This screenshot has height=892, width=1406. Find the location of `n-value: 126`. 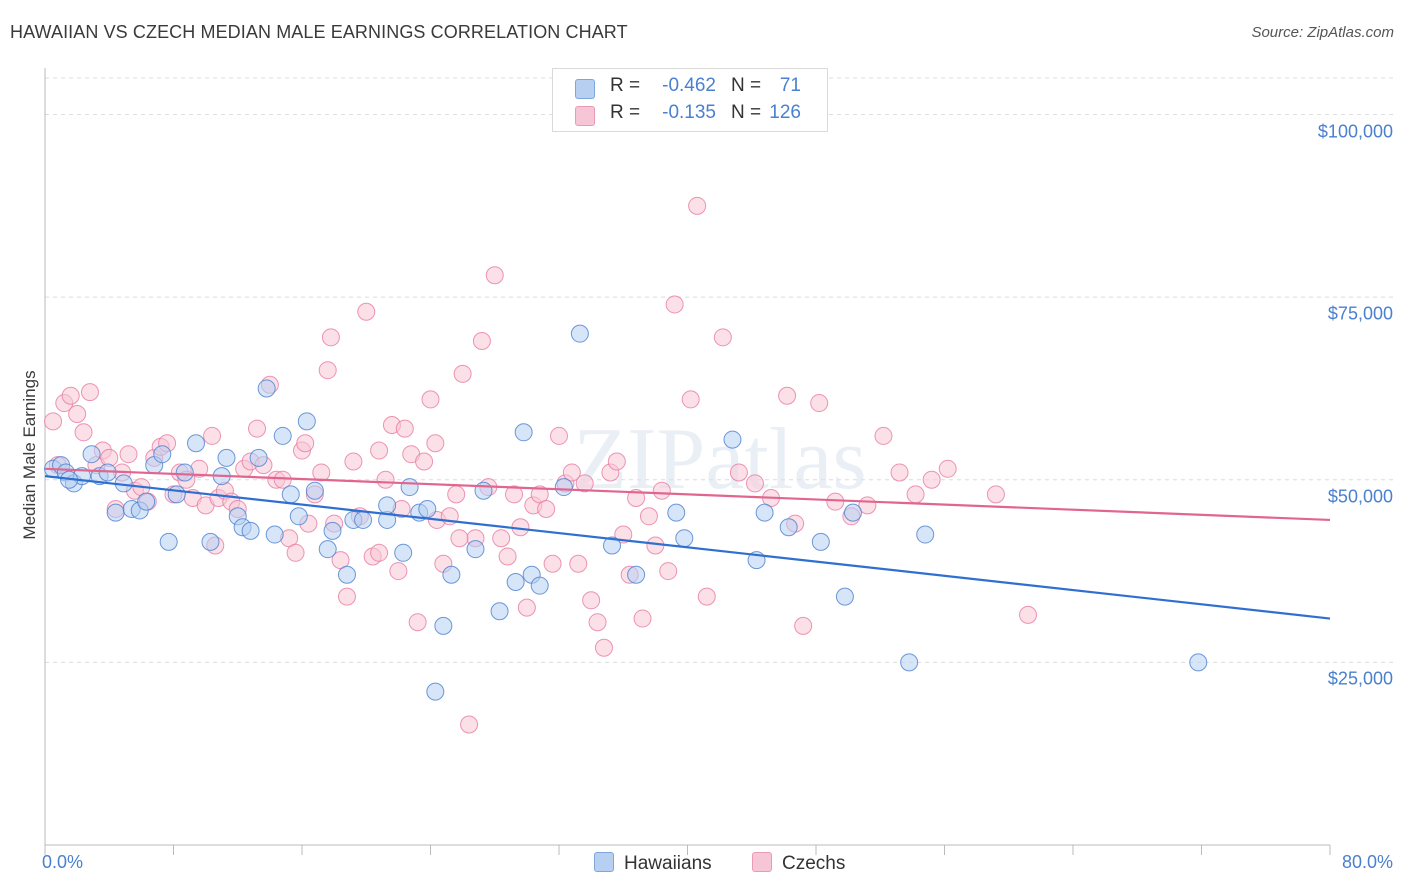

n-value: 126 is located at coordinates (785, 112).